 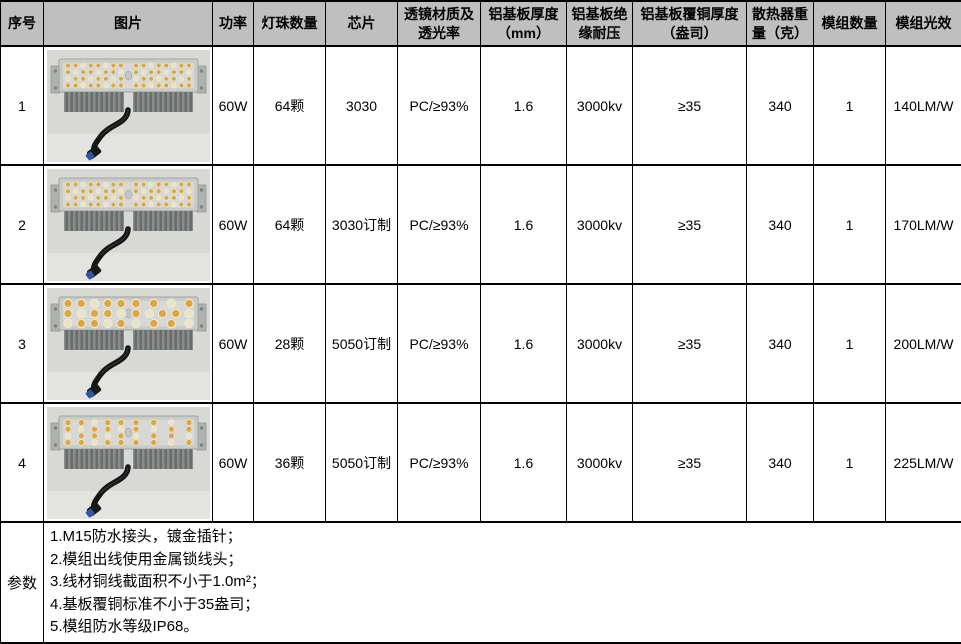 I want to click on cell-efficacy: 170LM/W, so click(x=923, y=224).